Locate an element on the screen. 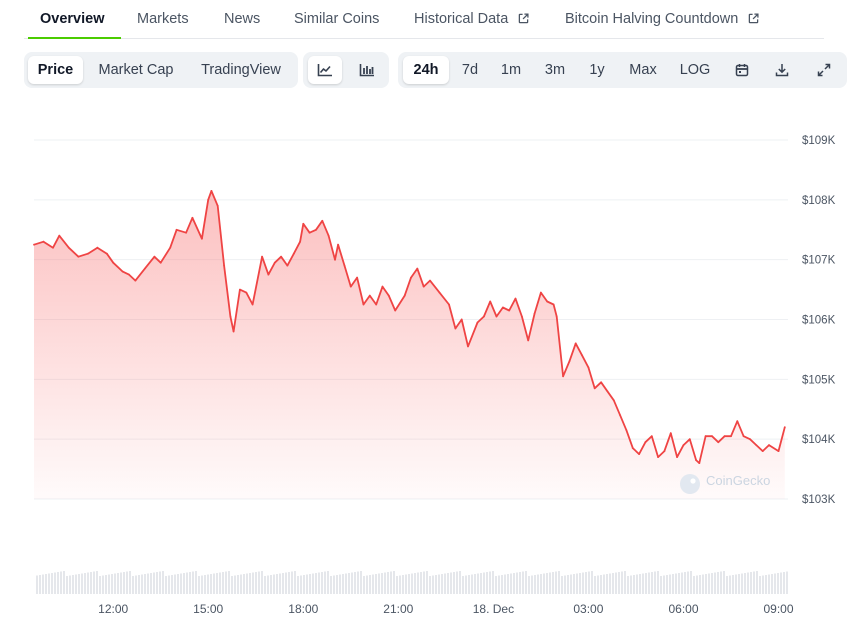 The height and width of the screenshot is (624, 847). candlestick-chart-icon is located at coordinates (367, 70).